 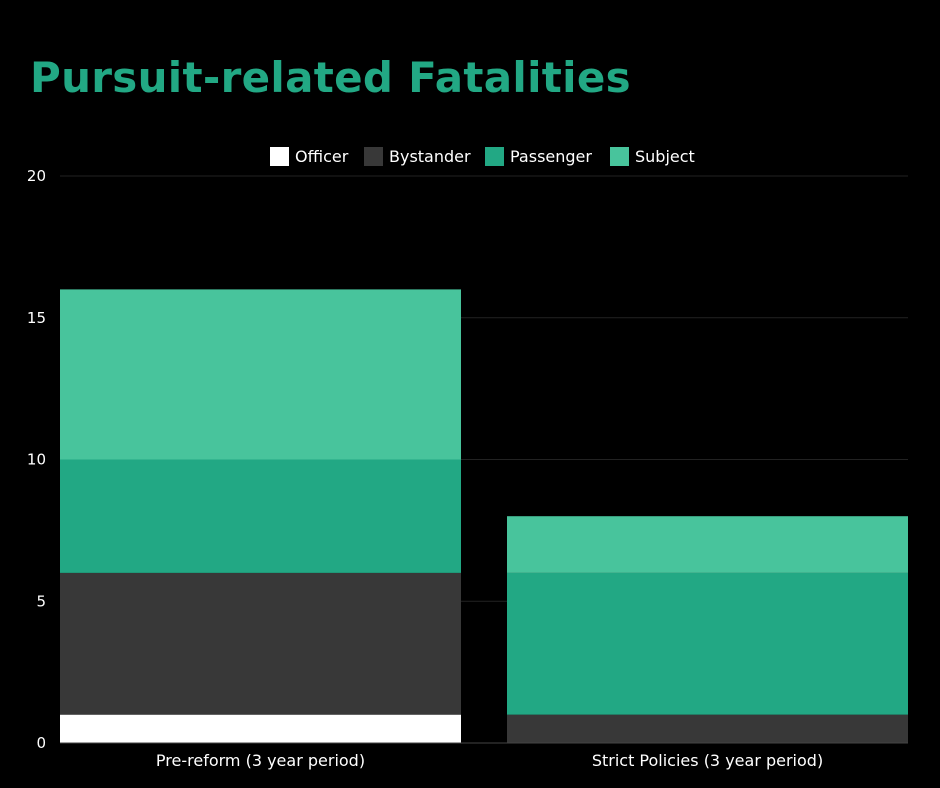 I want to click on legend-swatch-passenger, so click(x=494, y=156).